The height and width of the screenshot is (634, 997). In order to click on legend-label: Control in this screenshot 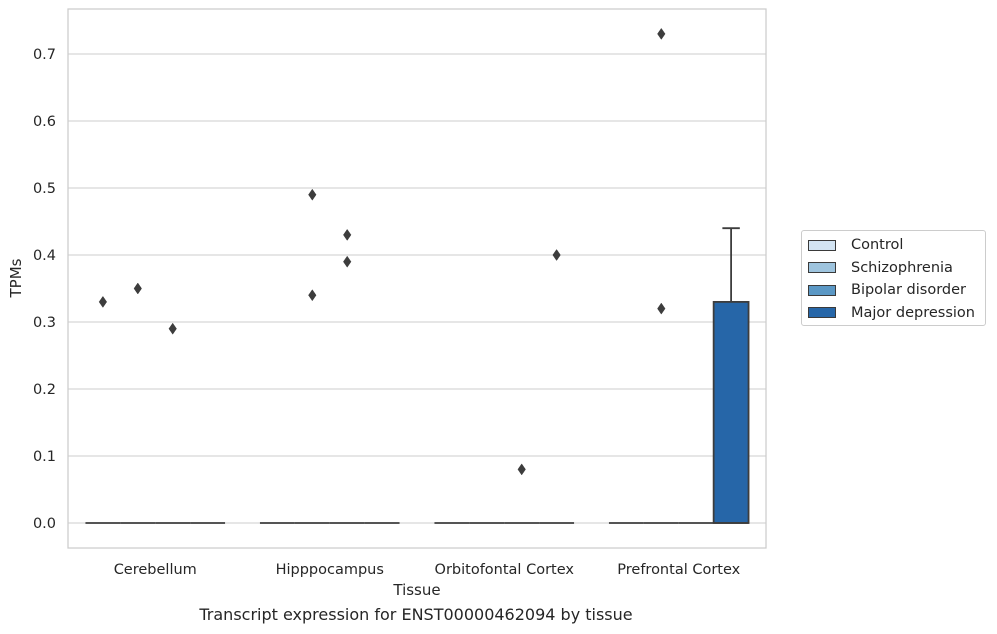, I will do `click(877, 245)`.